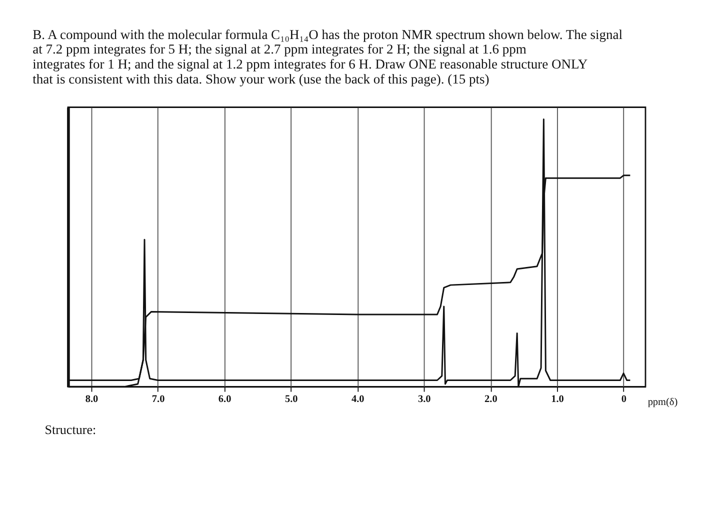 This screenshot has width=720, height=522. I want to click on x-tick-label: 7.0, so click(158, 400).